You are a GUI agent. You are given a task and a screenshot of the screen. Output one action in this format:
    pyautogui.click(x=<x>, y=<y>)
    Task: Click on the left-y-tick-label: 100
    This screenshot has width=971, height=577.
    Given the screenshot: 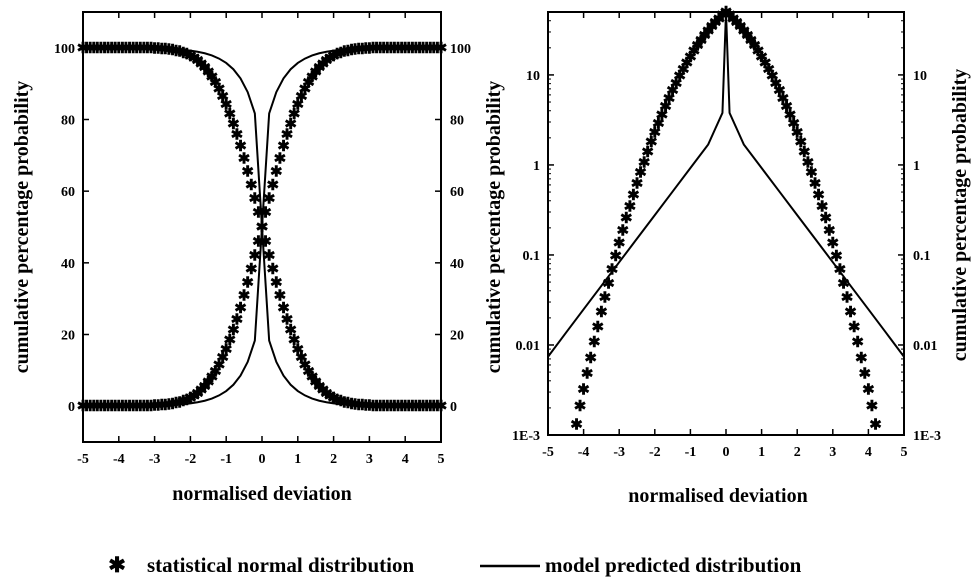 What is the action you would take?
    pyautogui.click(x=64, y=49)
    